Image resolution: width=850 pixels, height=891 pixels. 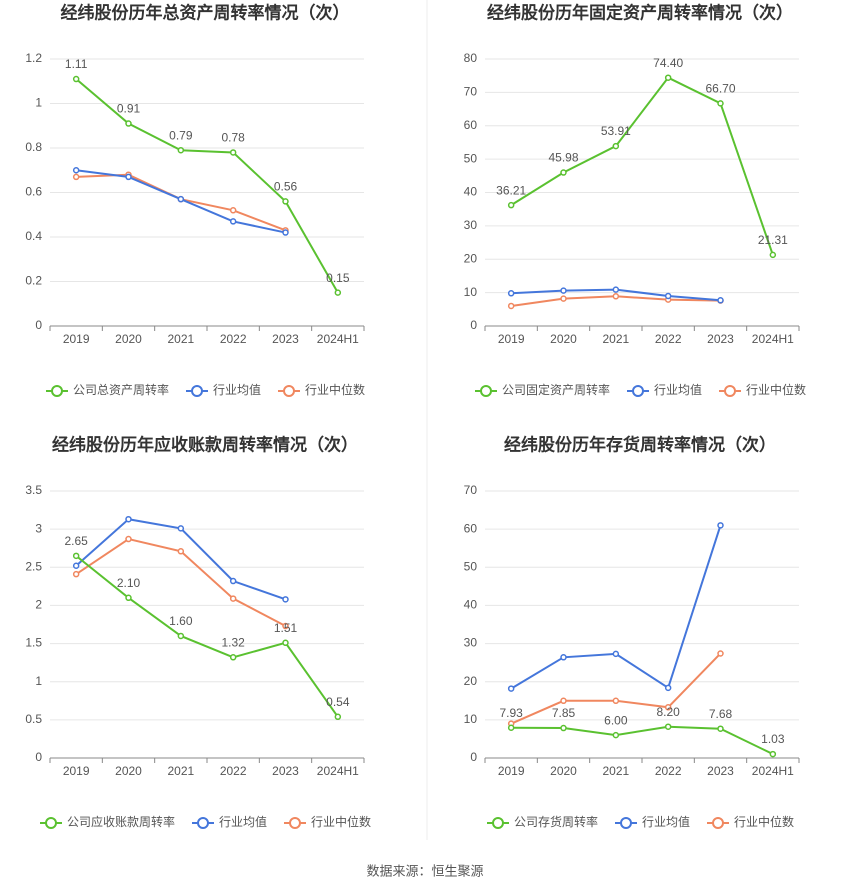 What do you see at coordinates (286, 187) in the screenshot?
I see `data-label: 0.56` at bounding box center [286, 187].